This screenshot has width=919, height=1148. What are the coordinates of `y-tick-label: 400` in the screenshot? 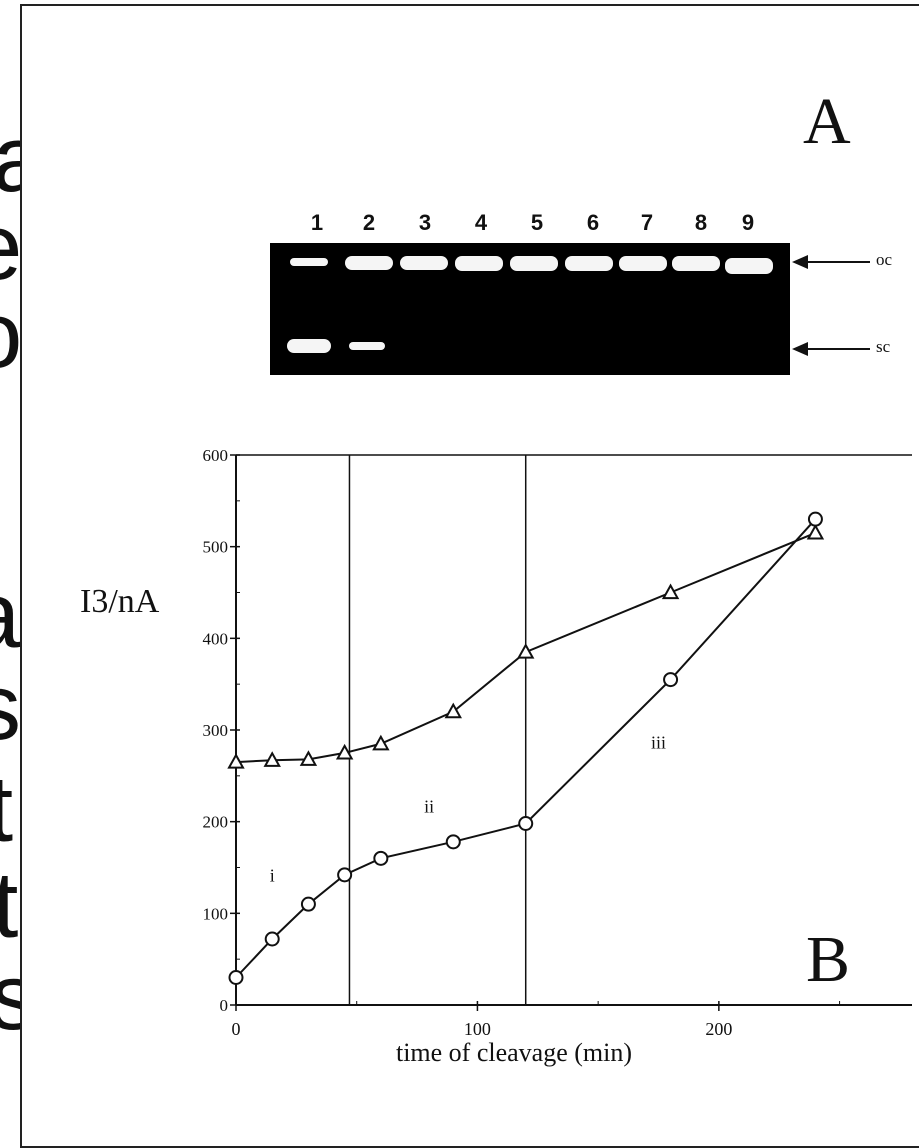 It's located at (216, 638).